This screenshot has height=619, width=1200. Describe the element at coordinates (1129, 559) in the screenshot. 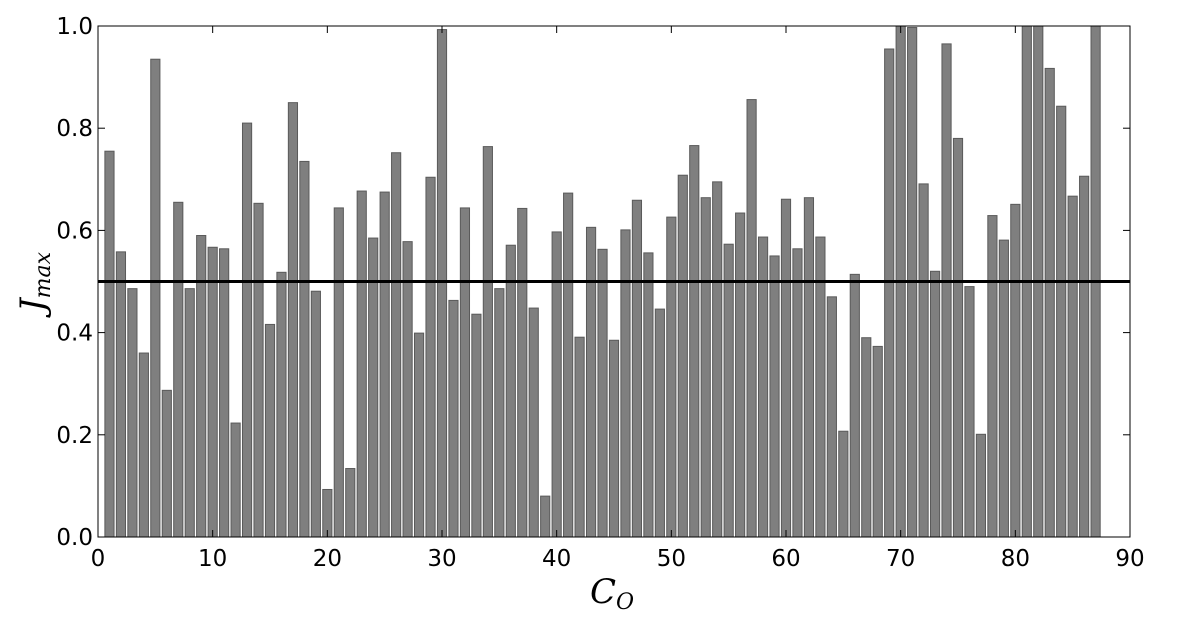

I see `x-tick-label: 90` at that location.